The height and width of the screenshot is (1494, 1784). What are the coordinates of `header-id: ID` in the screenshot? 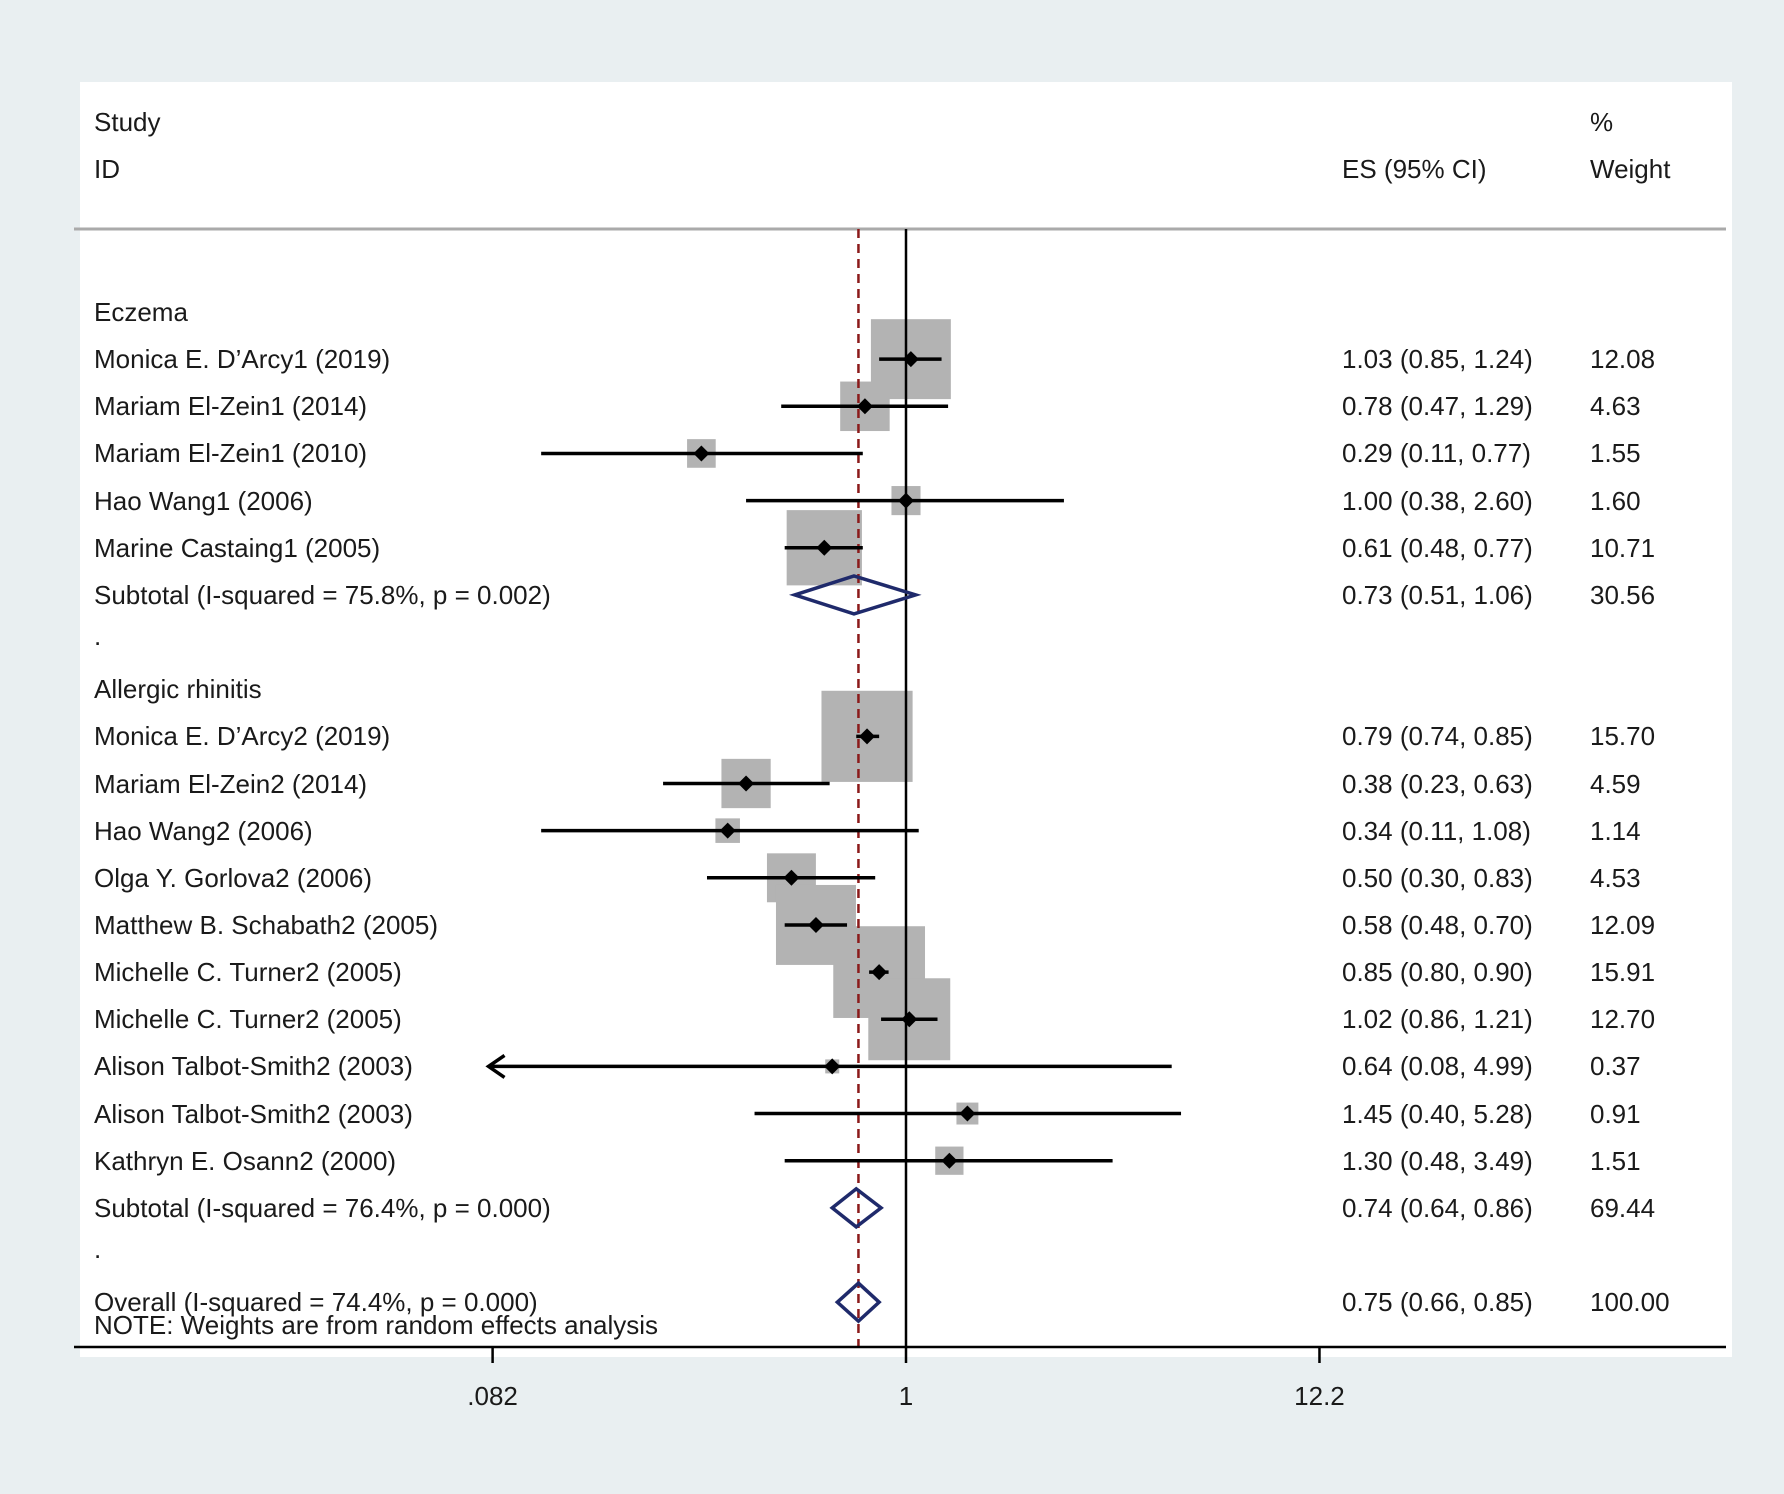 It's located at (107, 169).